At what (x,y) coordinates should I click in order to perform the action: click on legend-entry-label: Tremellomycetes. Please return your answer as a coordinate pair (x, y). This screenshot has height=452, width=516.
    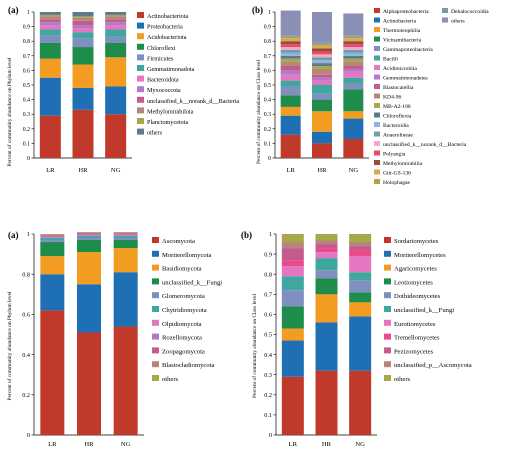
    Looking at the image, I should click on (417, 338).